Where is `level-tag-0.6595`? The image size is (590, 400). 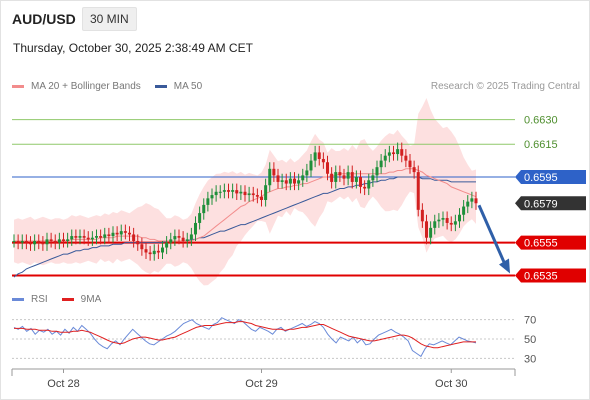
level-tag-0.6595 is located at coordinates (550, 177).